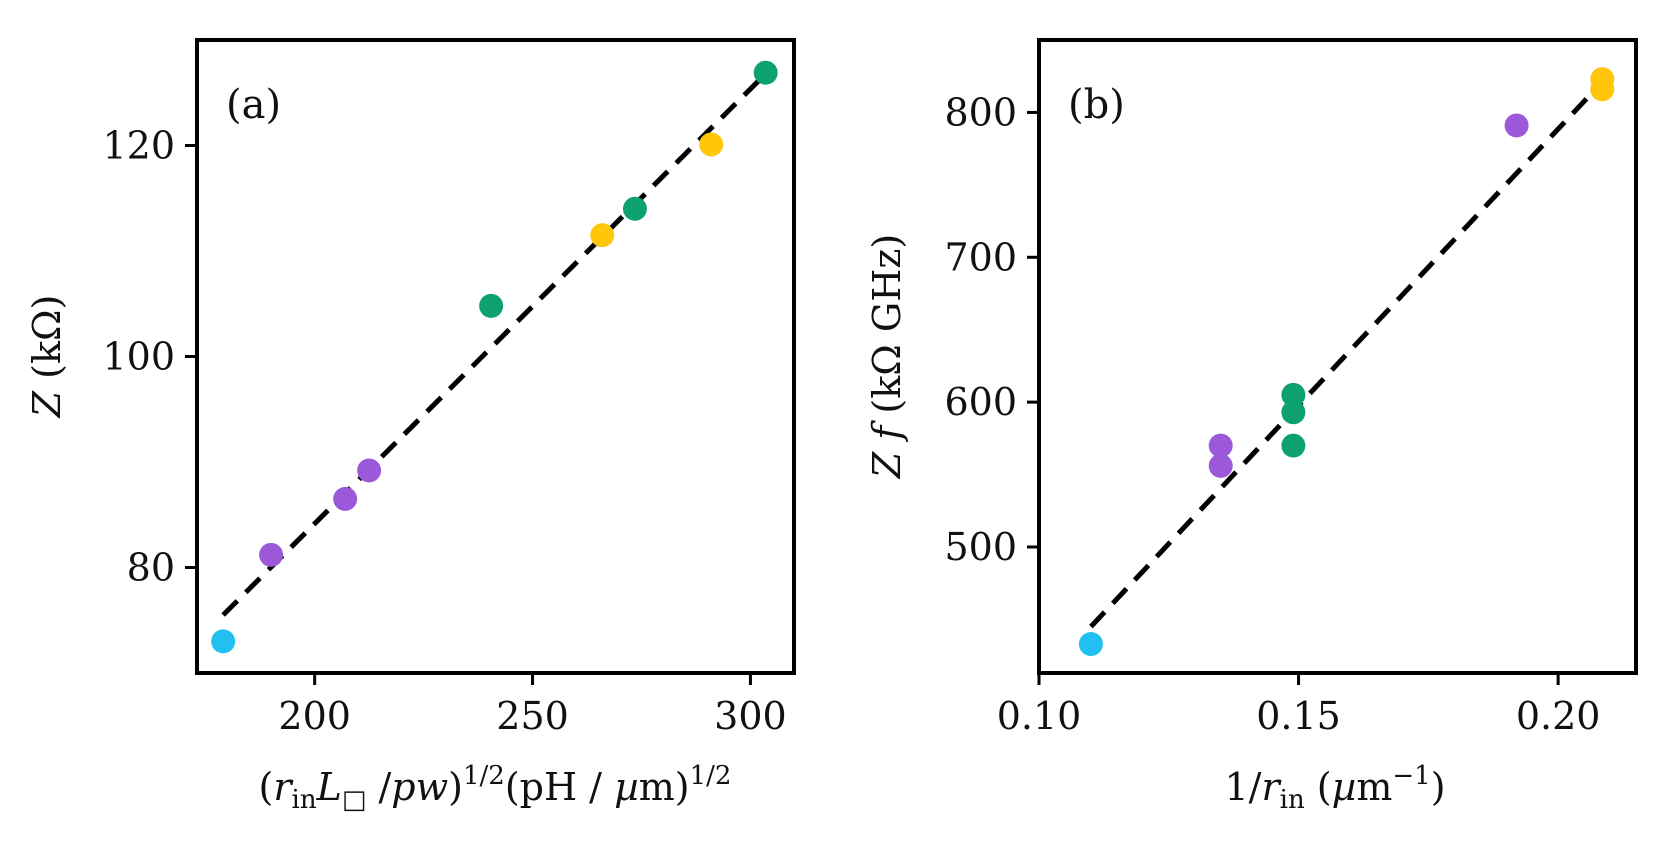 This screenshot has height=861, width=1658. I want to click on panel-a-xlabel: (rinL□ /pw)1/2(pH / µm)1/2, so click(495, 788).